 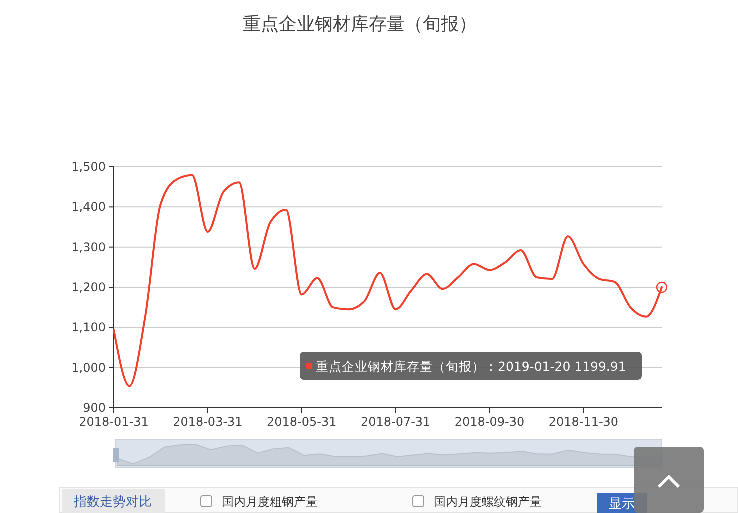 I want to click on x-tick-label: 2018-01-31, so click(x=114, y=422).